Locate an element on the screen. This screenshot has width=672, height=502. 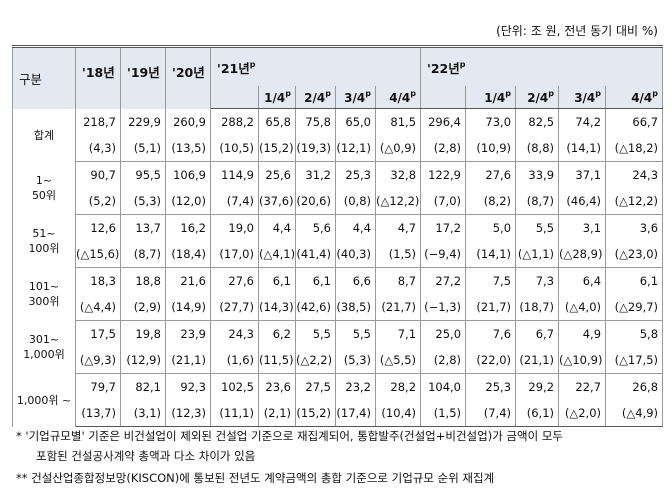
value-cell: 65,0 is located at coordinates (355, 121).